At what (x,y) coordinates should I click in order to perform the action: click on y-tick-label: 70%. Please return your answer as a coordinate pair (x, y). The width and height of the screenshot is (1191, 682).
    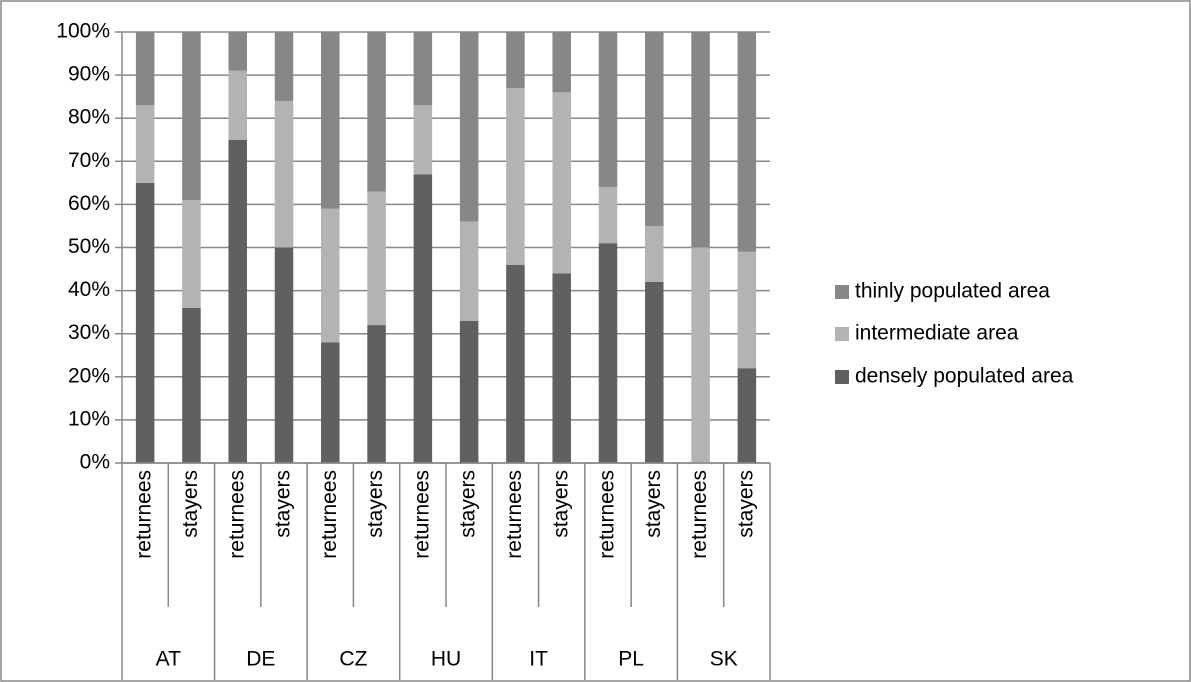
    Looking at the image, I should click on (89, 160).